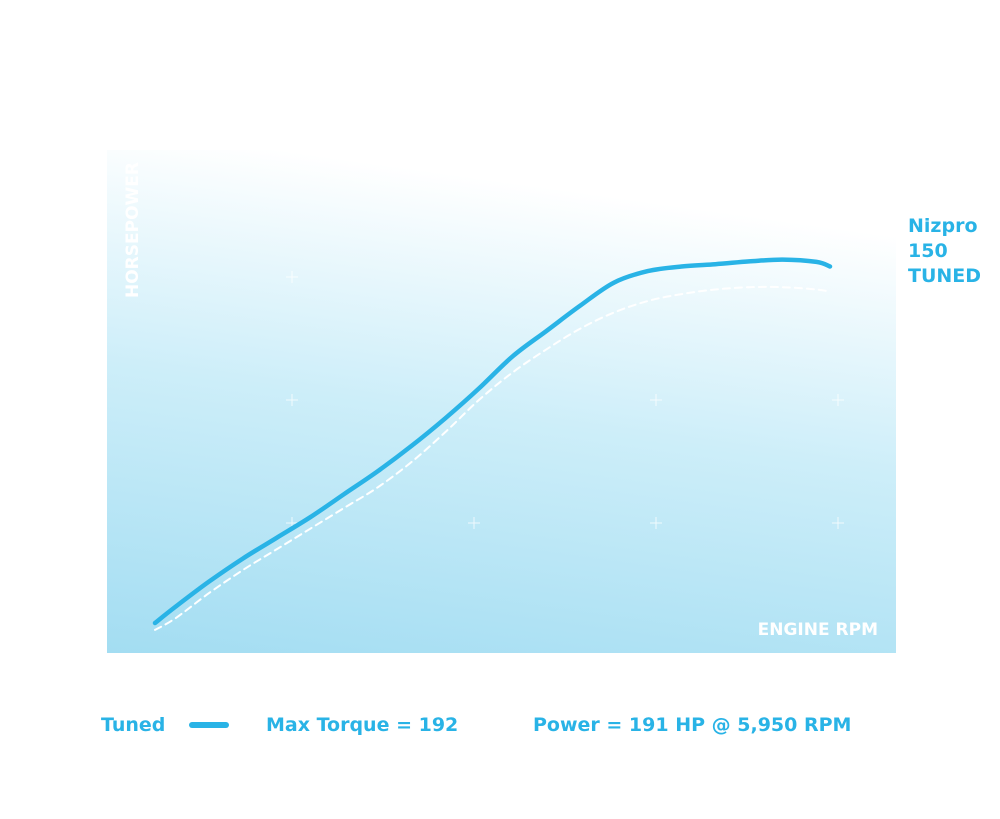 Image resolution: width=1000 pixels, height=819 pixels. Describe the element at coordinates (817, 630) in the screenshot. I see `x-axis-label: ENGINE RPM` at that location.